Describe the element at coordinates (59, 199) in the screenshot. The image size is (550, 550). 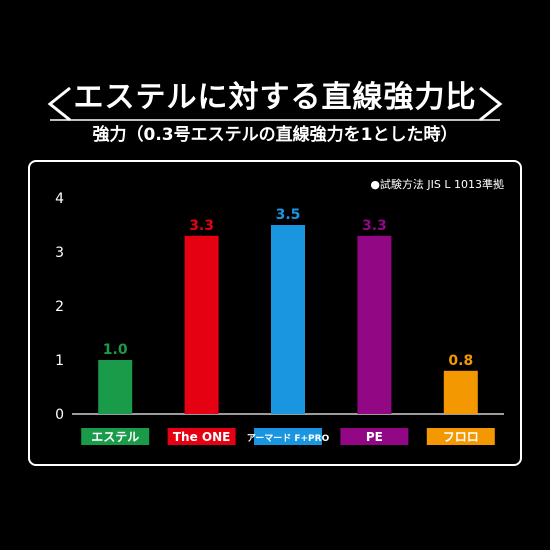
I see `y-tick-label: 4` at that location.